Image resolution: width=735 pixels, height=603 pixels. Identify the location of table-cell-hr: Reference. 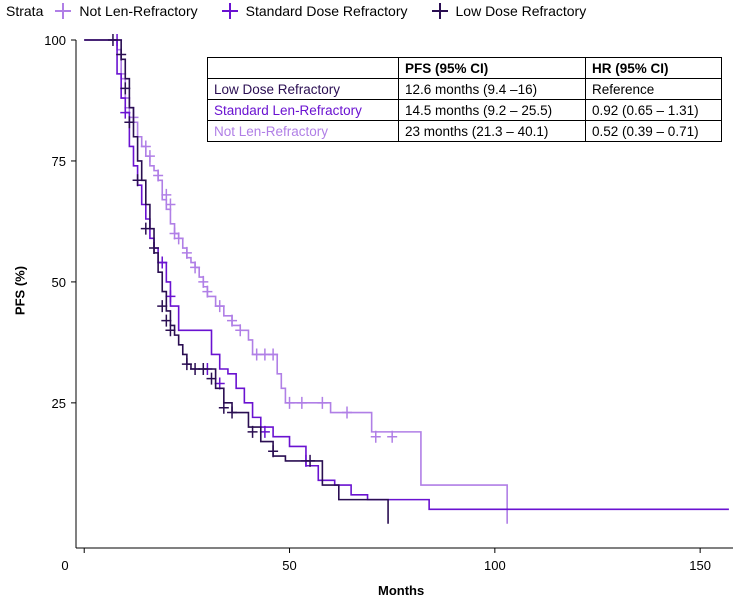
(653, 89).